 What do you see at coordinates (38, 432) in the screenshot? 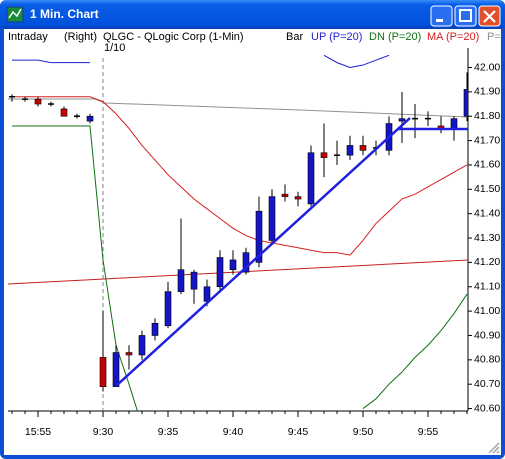
I see `x-tick-label: 15:55` at bounding box center [38, 432].